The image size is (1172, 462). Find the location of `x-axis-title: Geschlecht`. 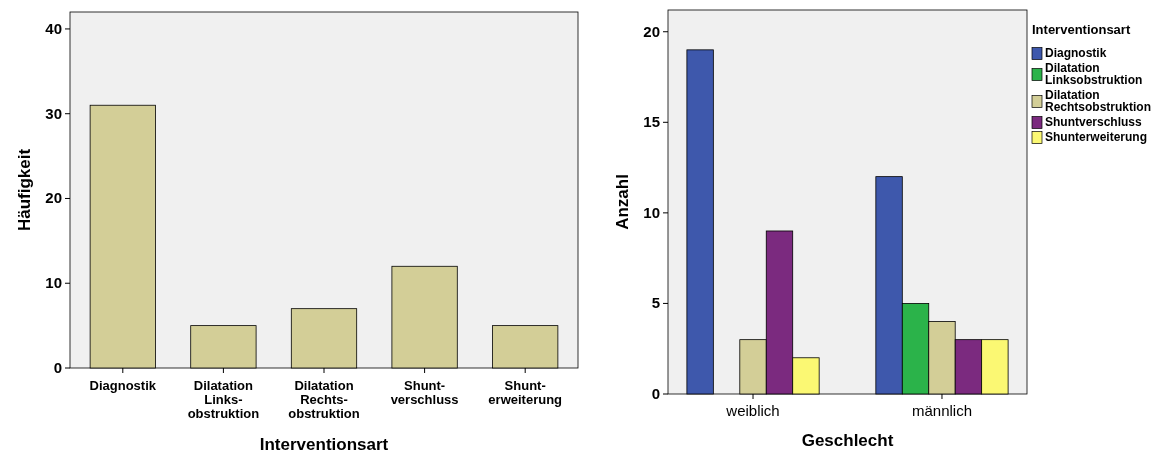

x-axis-title: Geschlecht is located at coordinates (847, 440).